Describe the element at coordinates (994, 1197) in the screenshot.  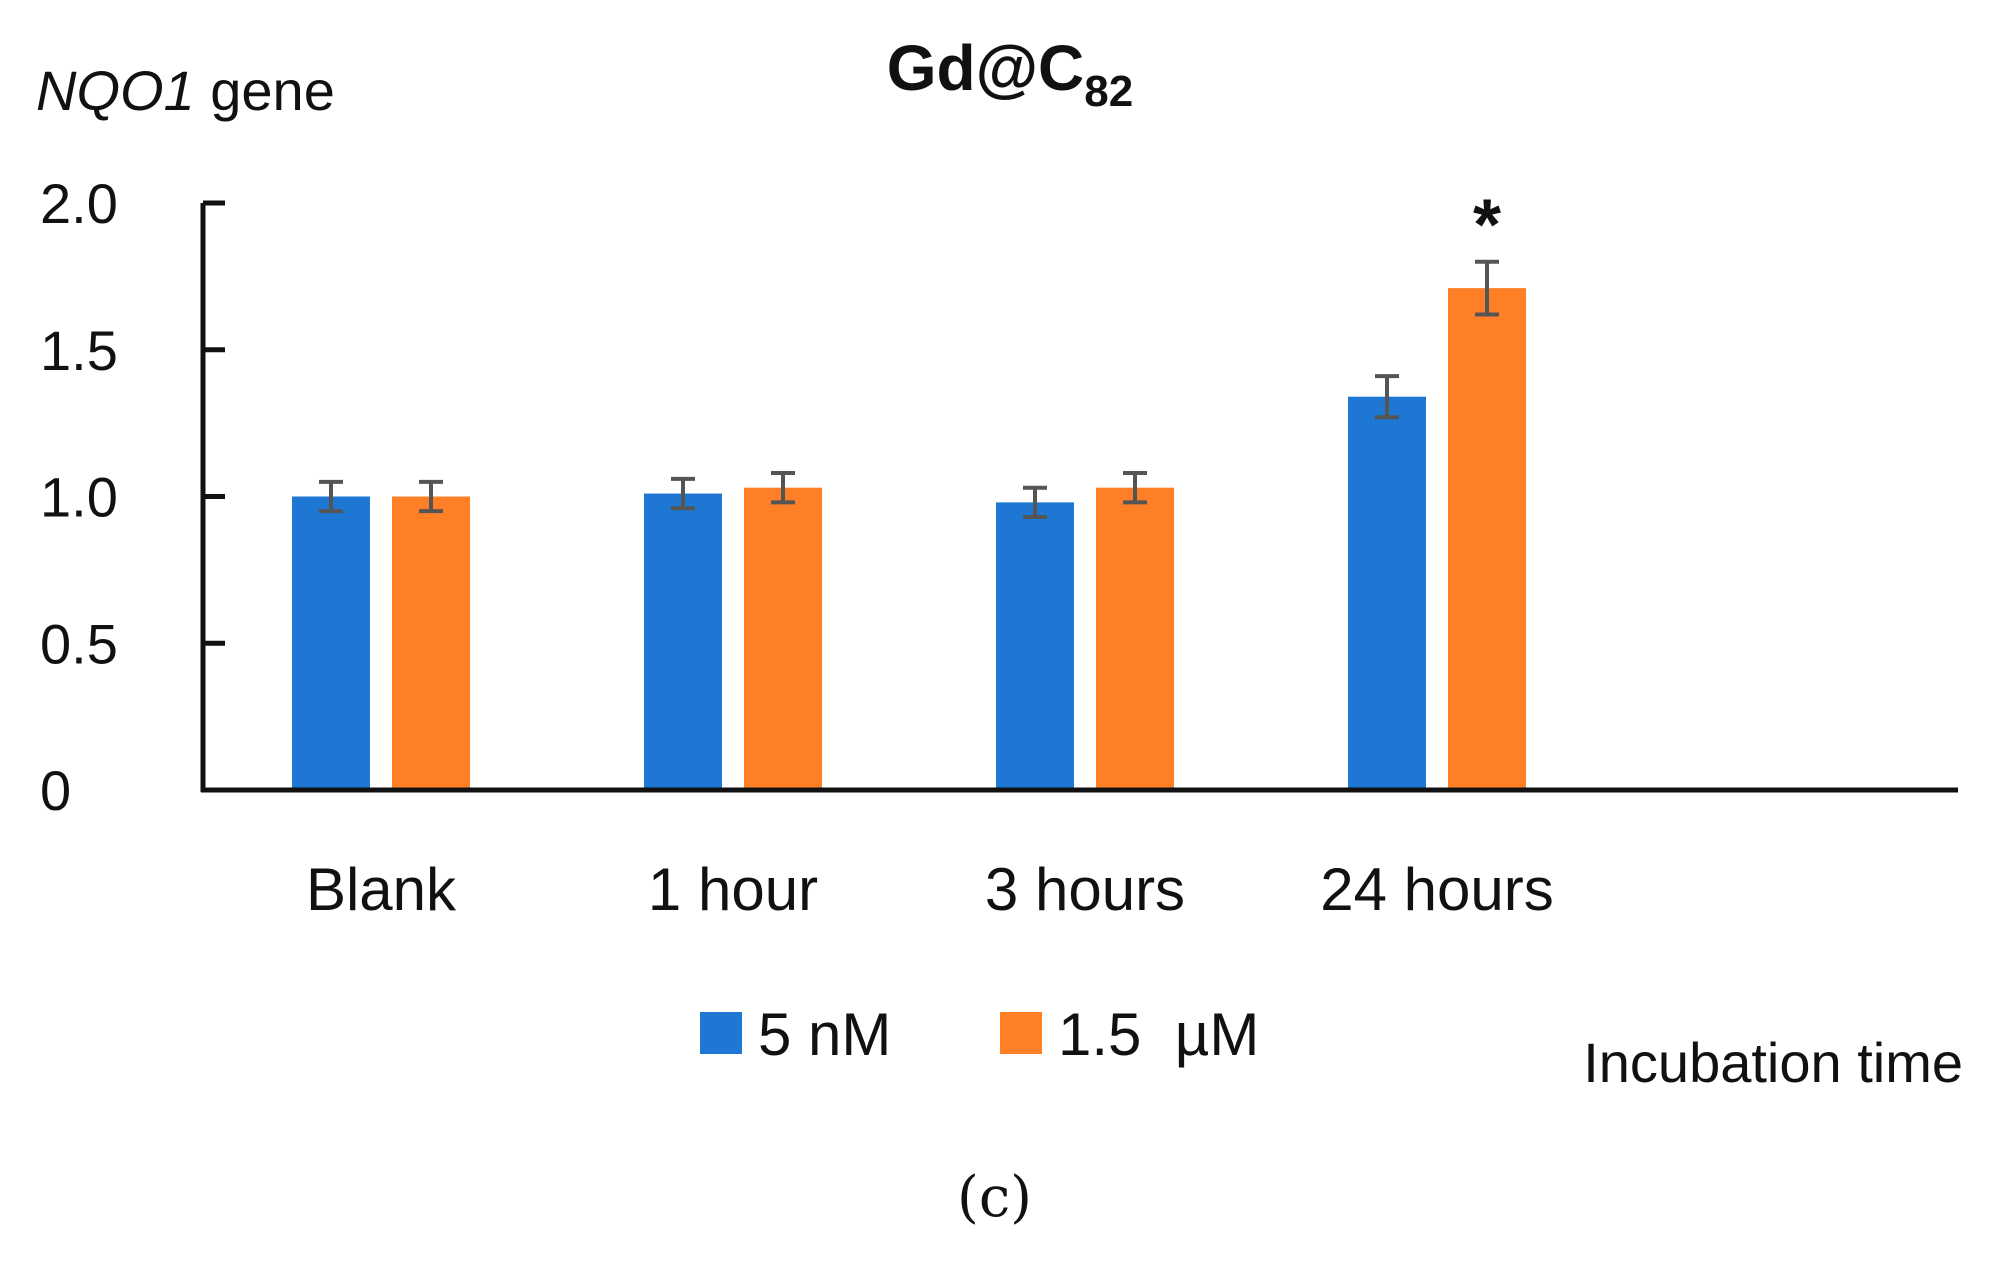
I see `panel-label: (c)` at that location.